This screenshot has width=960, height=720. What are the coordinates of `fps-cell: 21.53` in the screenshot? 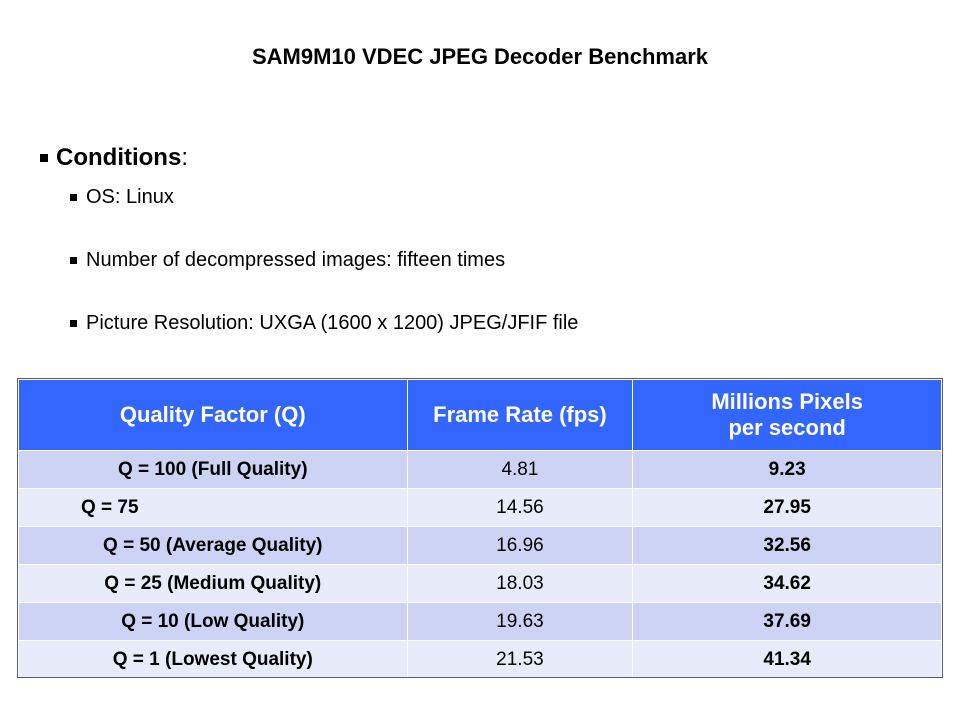 It's located at (520, 659).